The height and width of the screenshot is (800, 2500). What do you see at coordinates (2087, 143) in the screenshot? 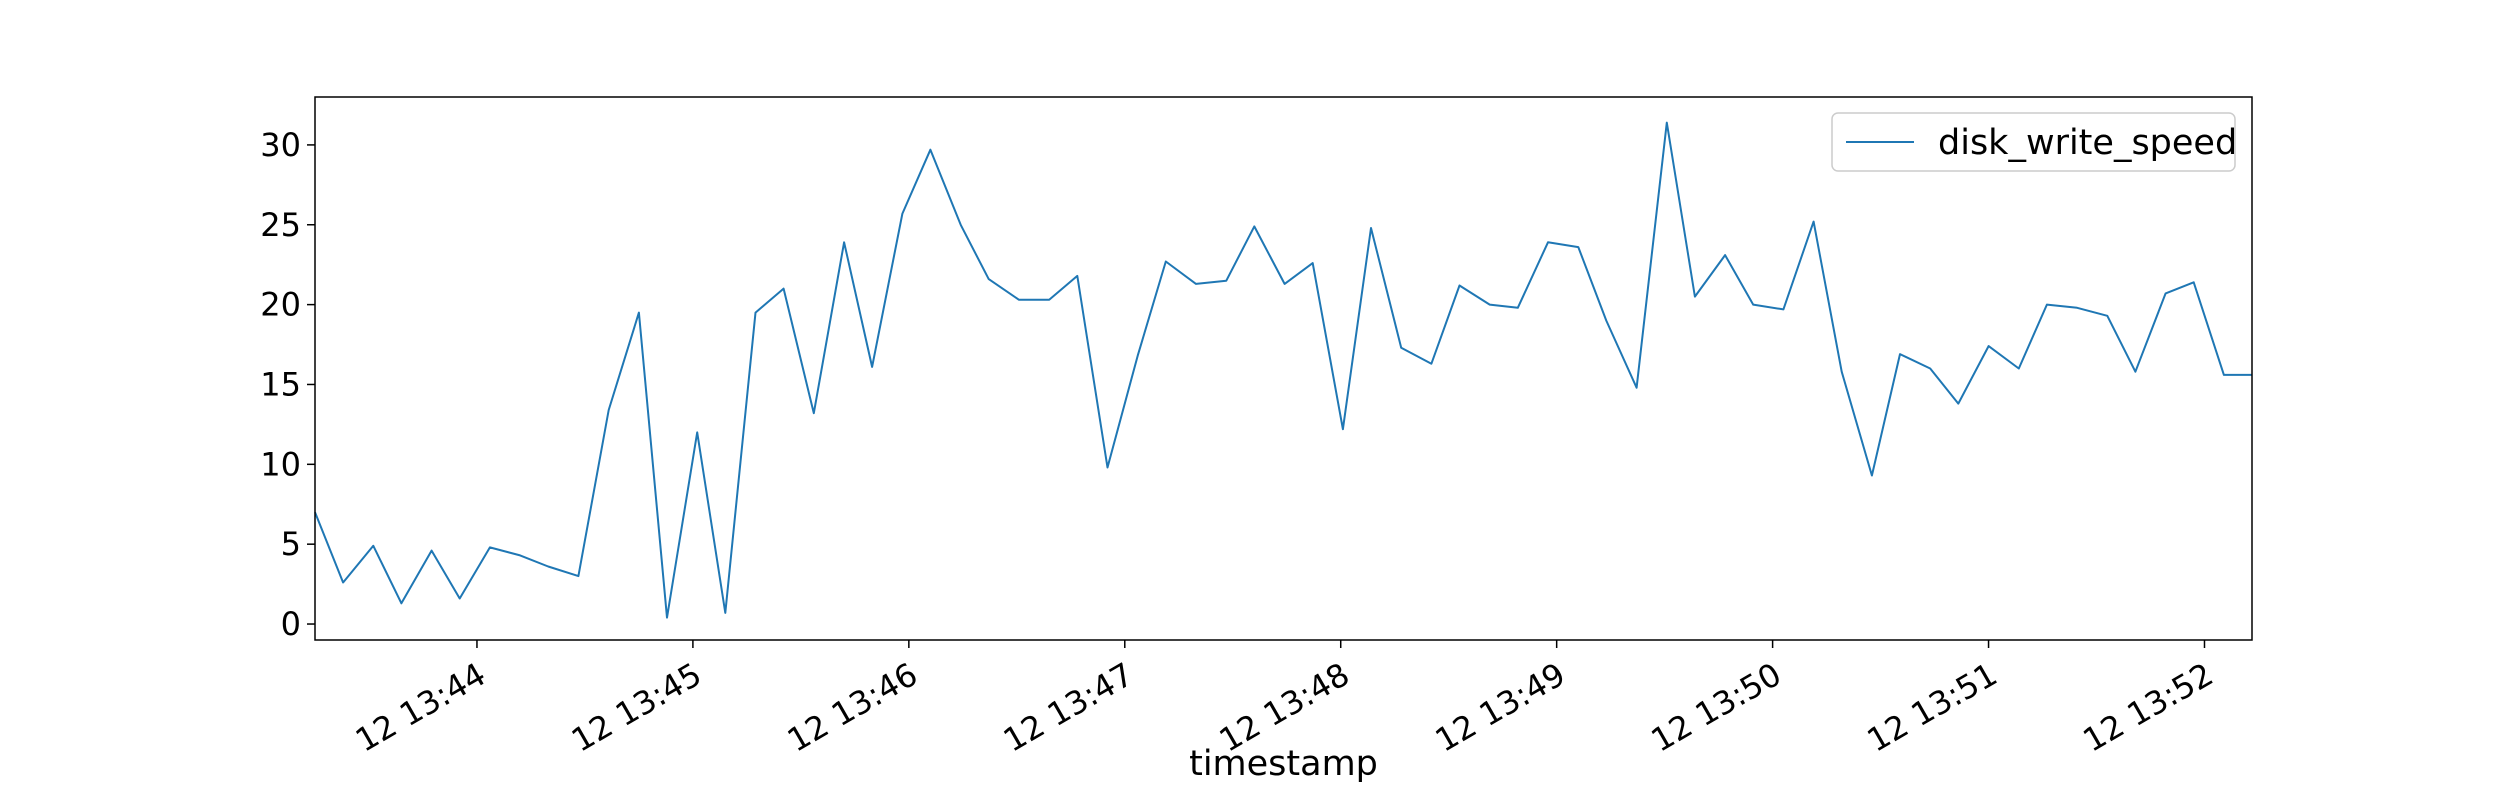
I see `legend-label: disk_write_speed` at bounding box center [2087, 143].